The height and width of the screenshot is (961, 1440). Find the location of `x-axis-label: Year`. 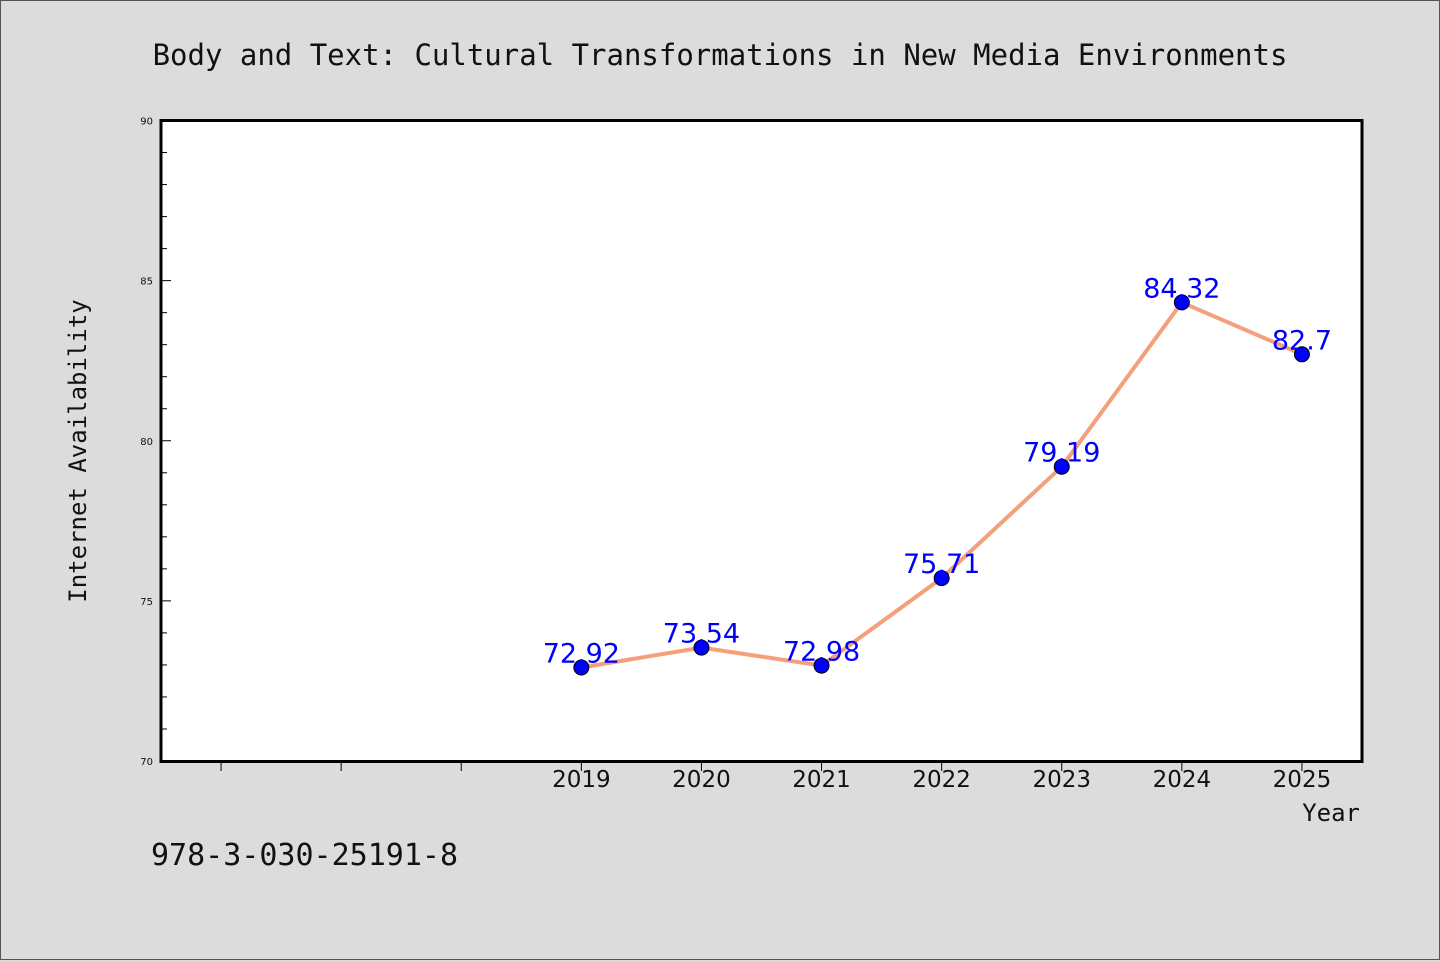

x-axis-label: Year is located at coordinates (1331, 813).